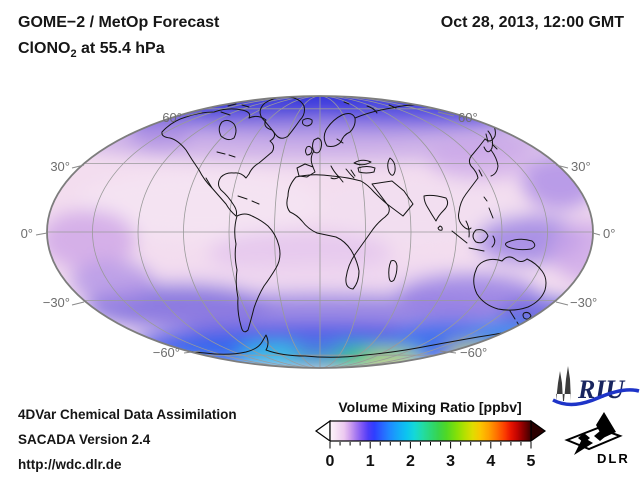  What do you see at coordinates (166, 352) in the screenshot?
I see `lat-label-left-60s: −60°` at bounding box center [166, 352].